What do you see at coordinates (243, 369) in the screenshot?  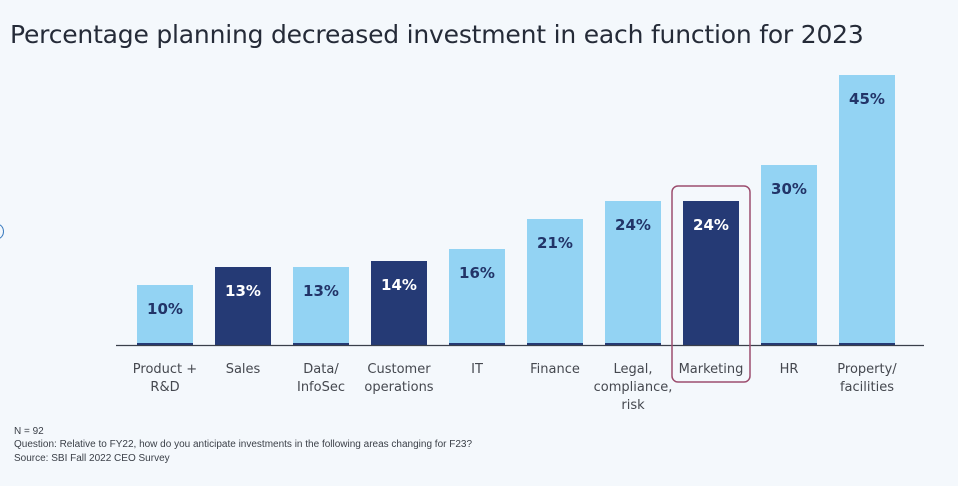 I see `category-label: Sales` at bounding box center [243, 369].